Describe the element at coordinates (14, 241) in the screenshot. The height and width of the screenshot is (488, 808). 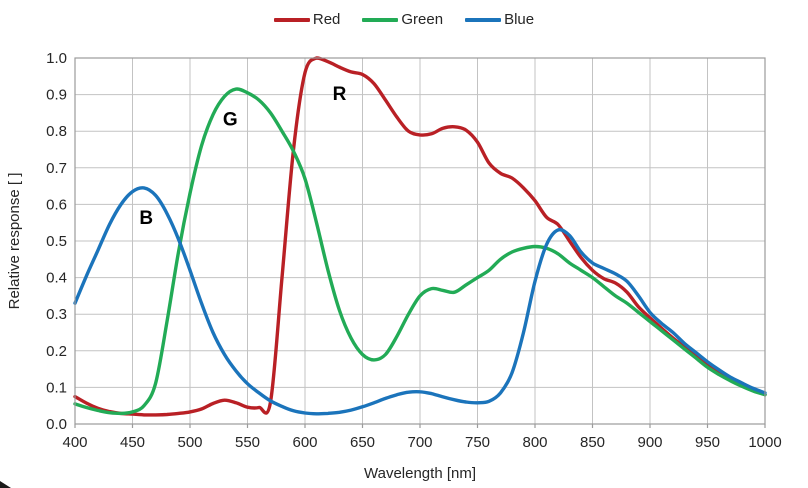
I see `y-axis-title: Relative response [ ]` at that location.